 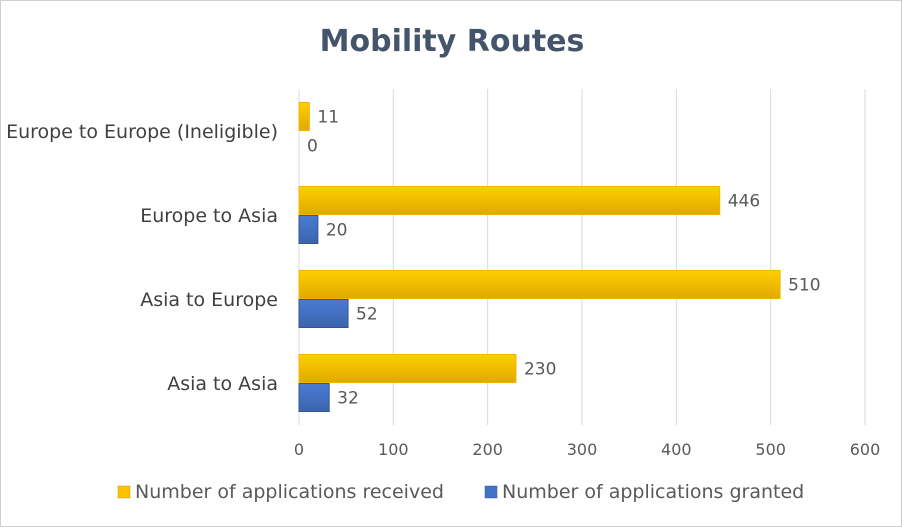 What do you see at coordinates (582, 449) in the screenshot?
I see `x-tick-label: 300` at bounding box center [582, 449].